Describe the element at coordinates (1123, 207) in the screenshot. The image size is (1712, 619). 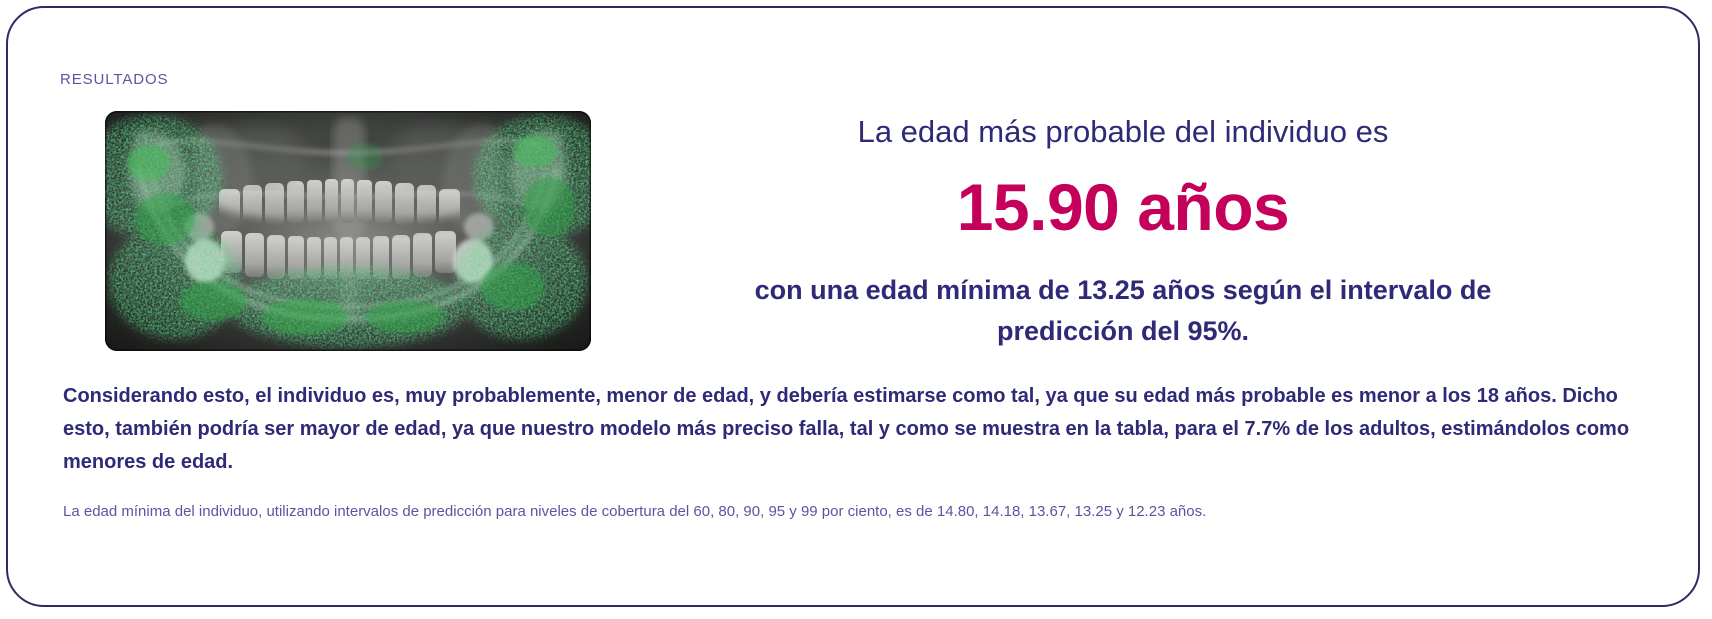
I see `predicted-age-value: 15.90 años` at that location.